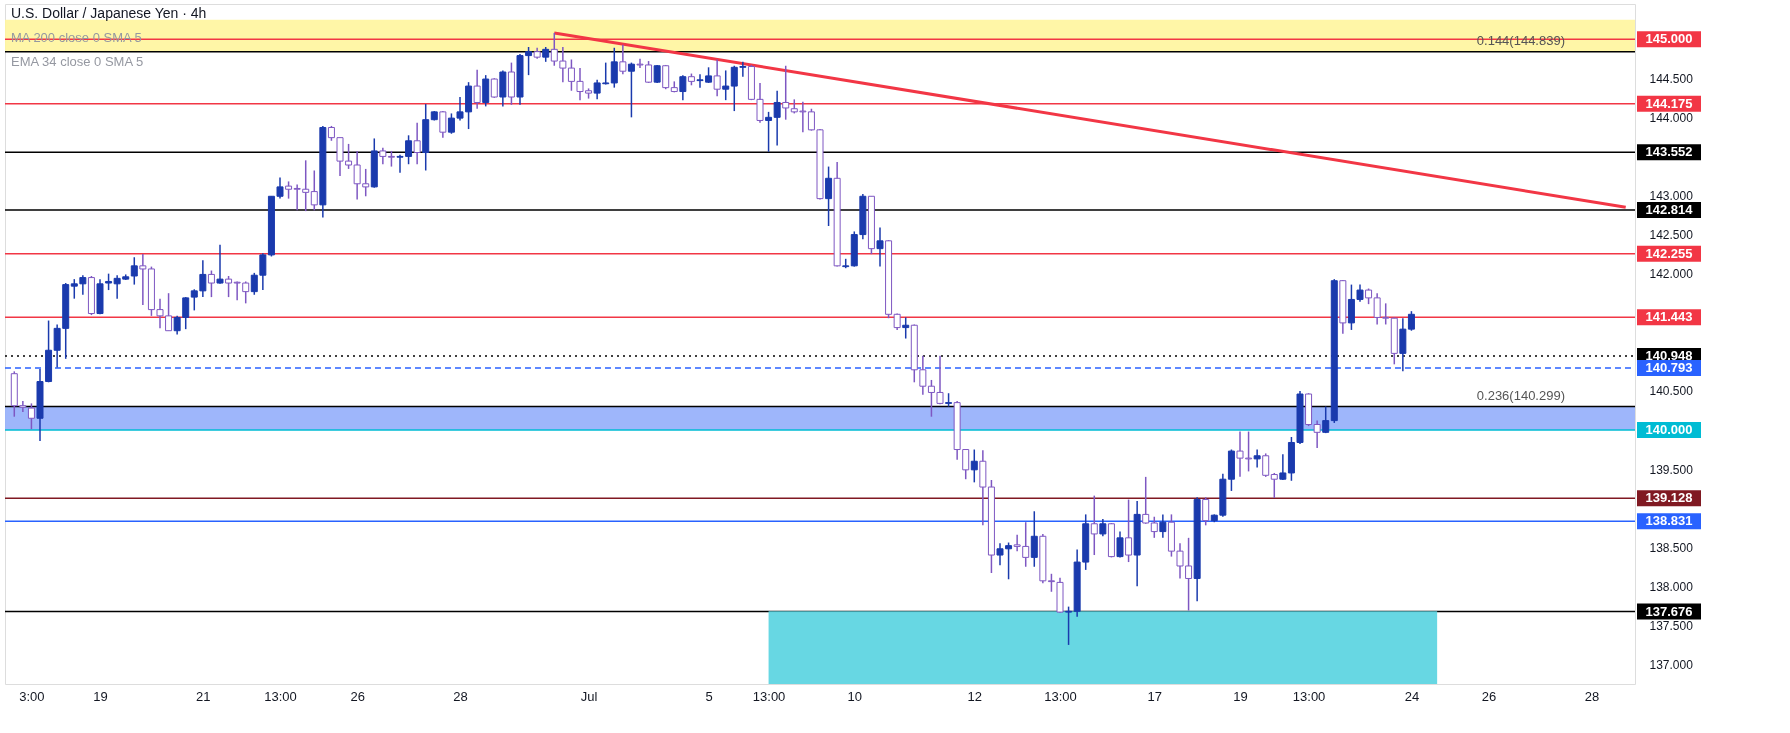 The height and width of the screenshot is (733, 1790). Describe the element at coordinates (1669, 103) in the screenshot. I see `ref-line-label: 144.175` at that location.